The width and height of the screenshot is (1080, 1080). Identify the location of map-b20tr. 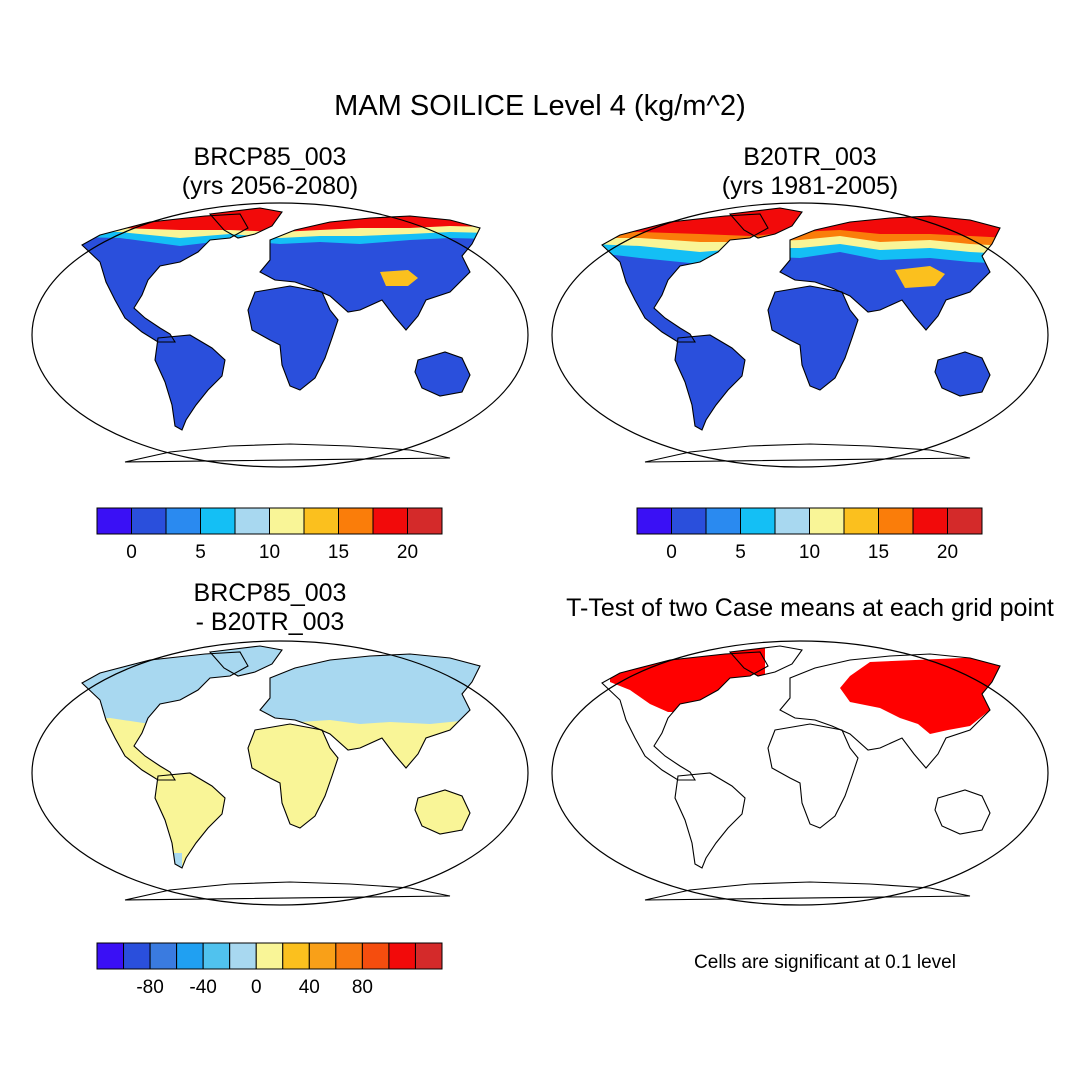
(800, 335).